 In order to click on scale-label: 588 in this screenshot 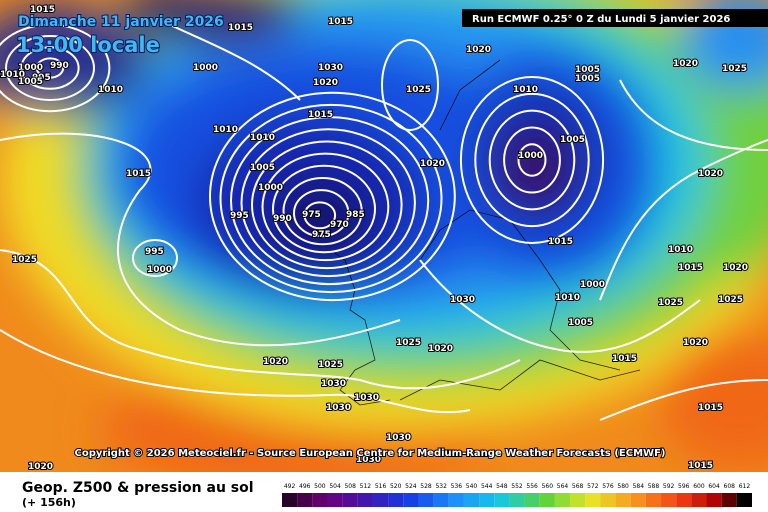, I will do `click(654, 486)`.